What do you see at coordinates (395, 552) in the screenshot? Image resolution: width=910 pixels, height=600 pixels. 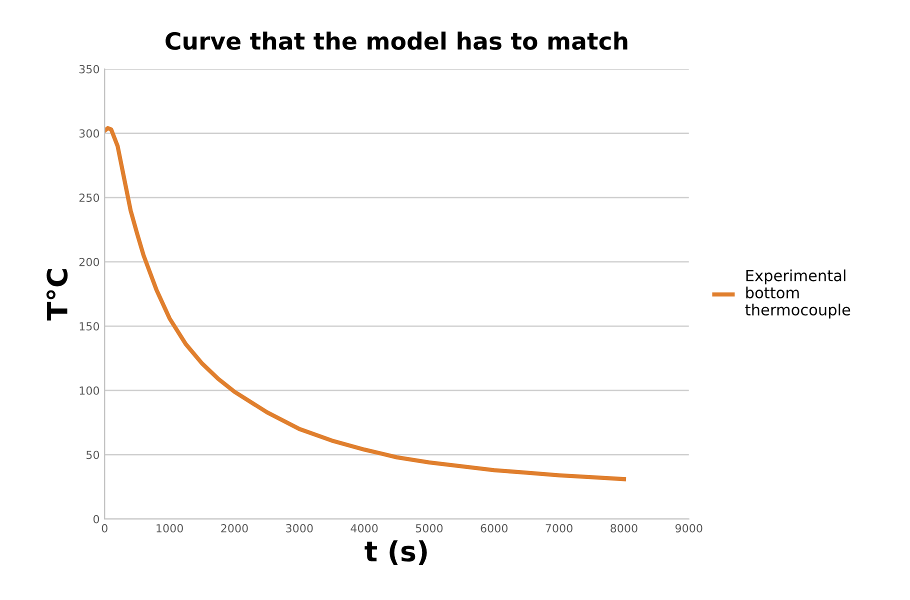 I see `x-axis-title: t (s)` at bounding box center [395, 552].